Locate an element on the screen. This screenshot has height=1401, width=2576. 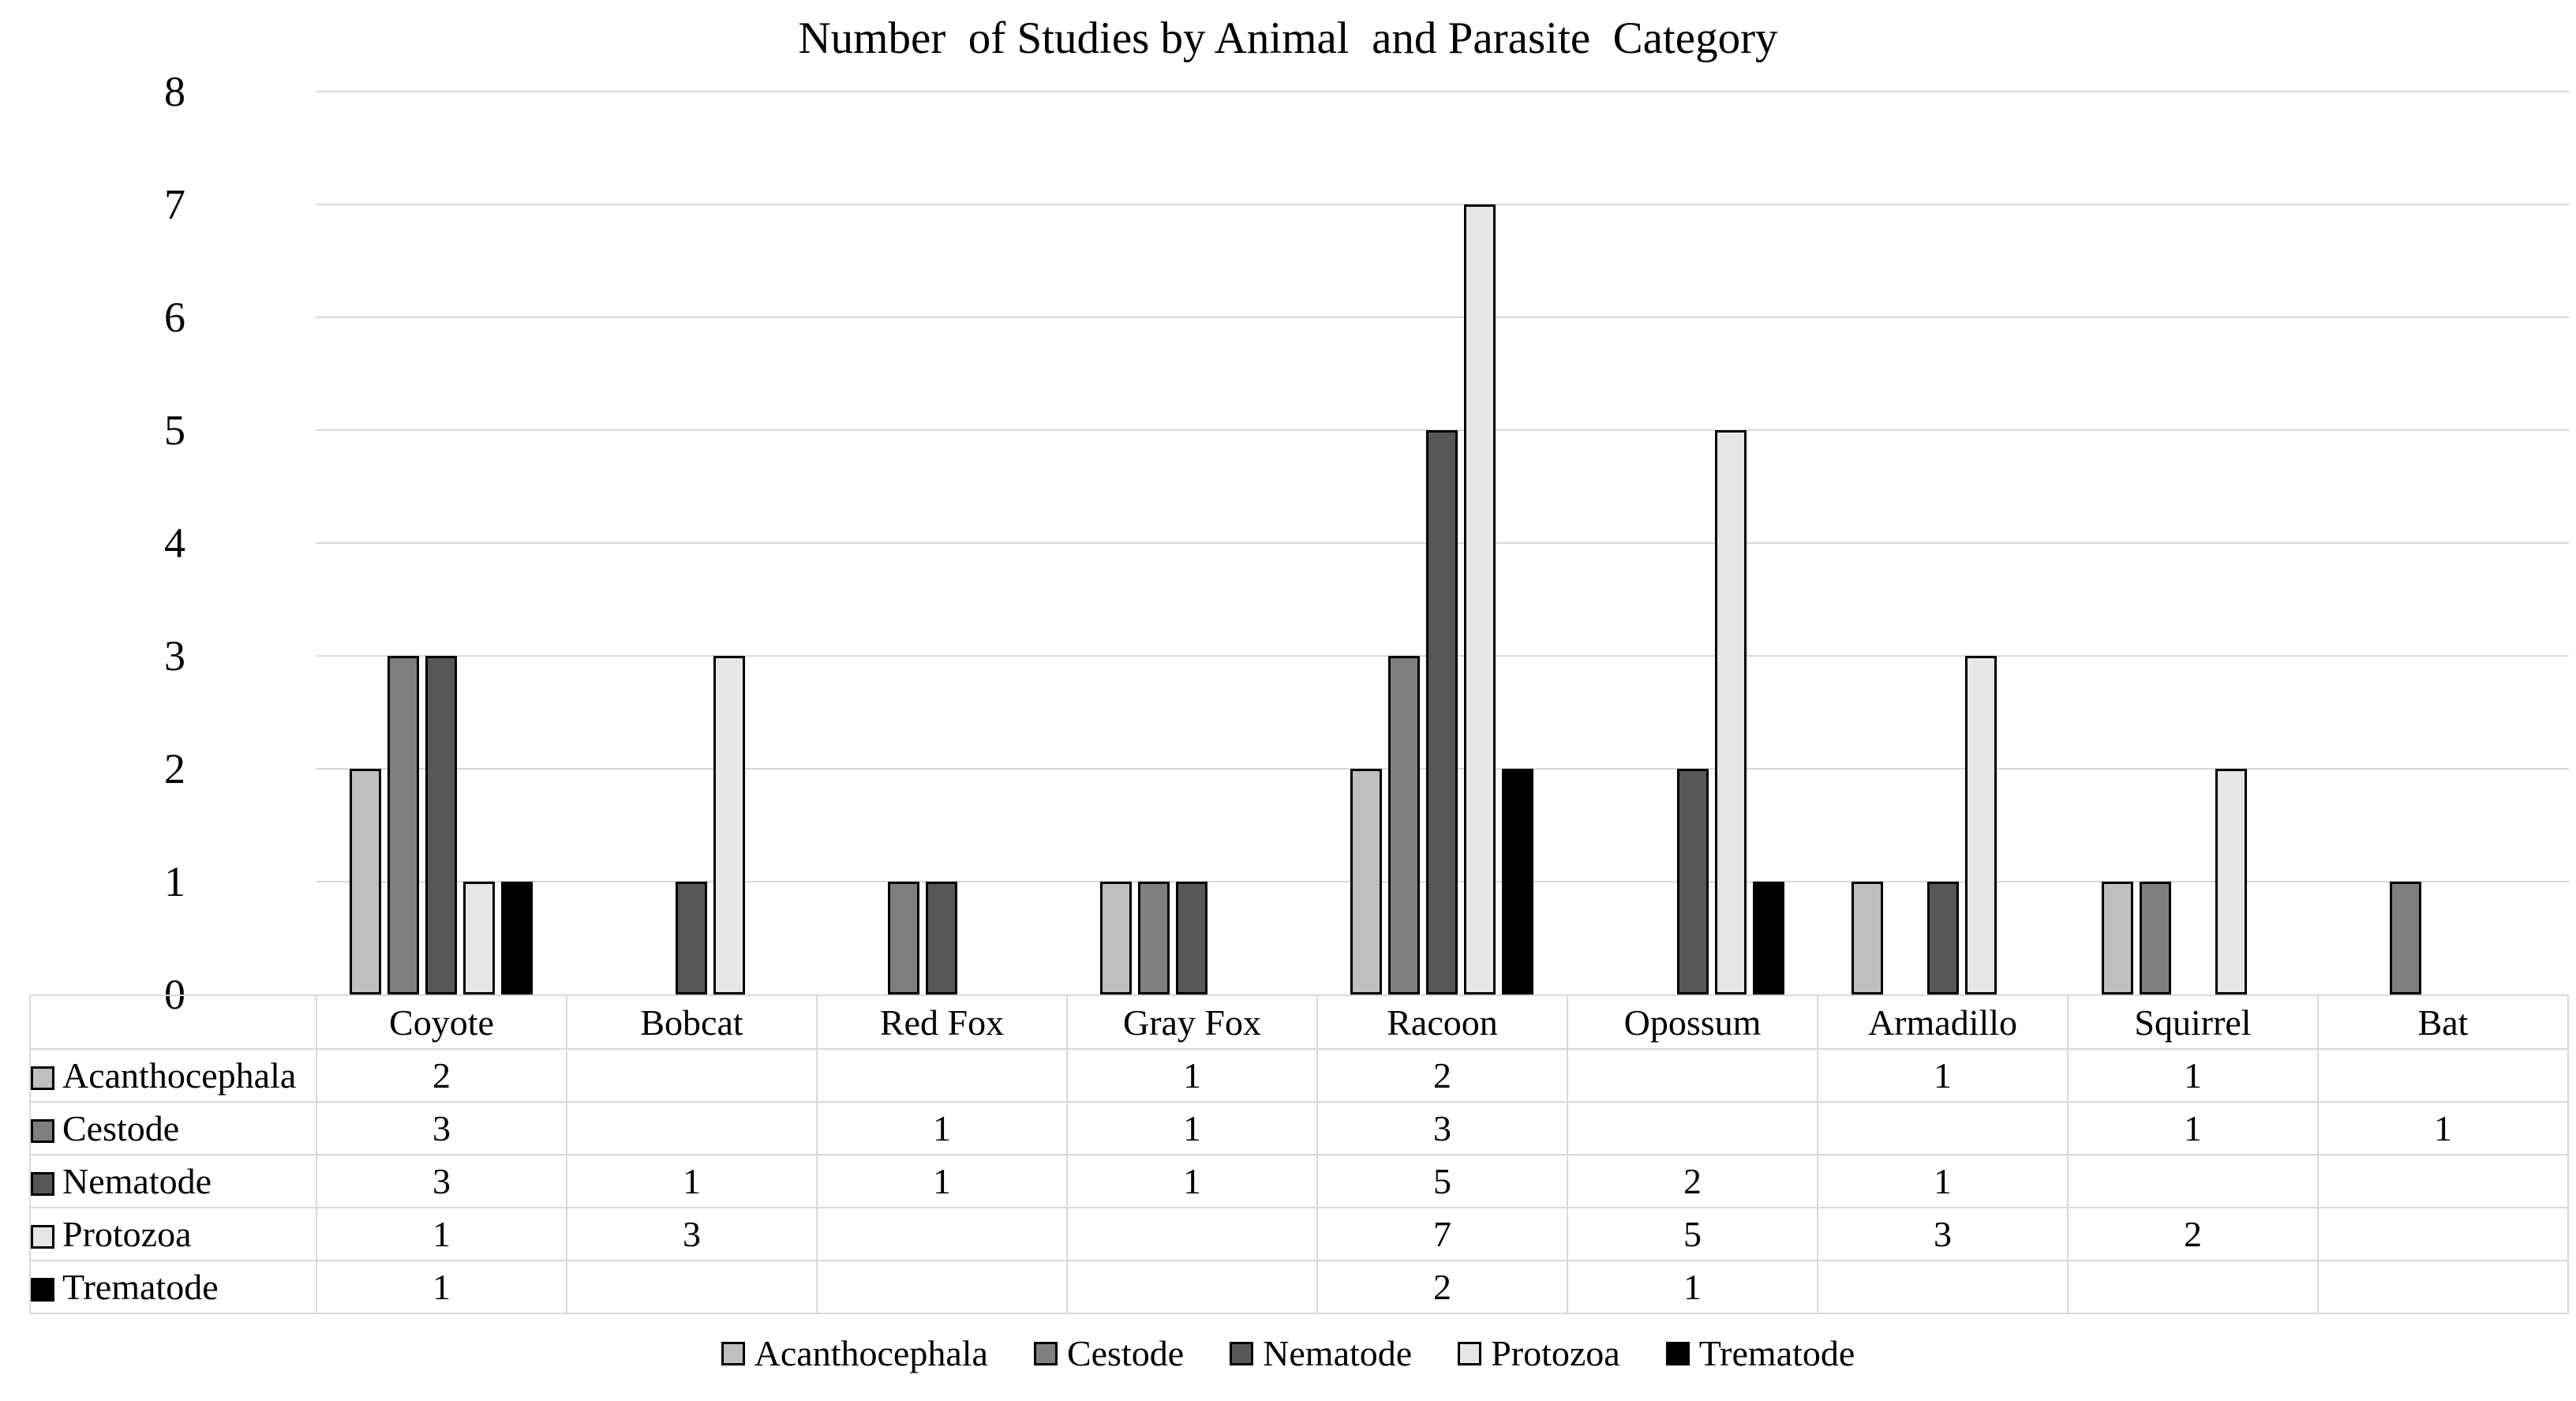
table-cell-acanthocephala-squirrel: 1 is located at coordinates (2193, 1076).